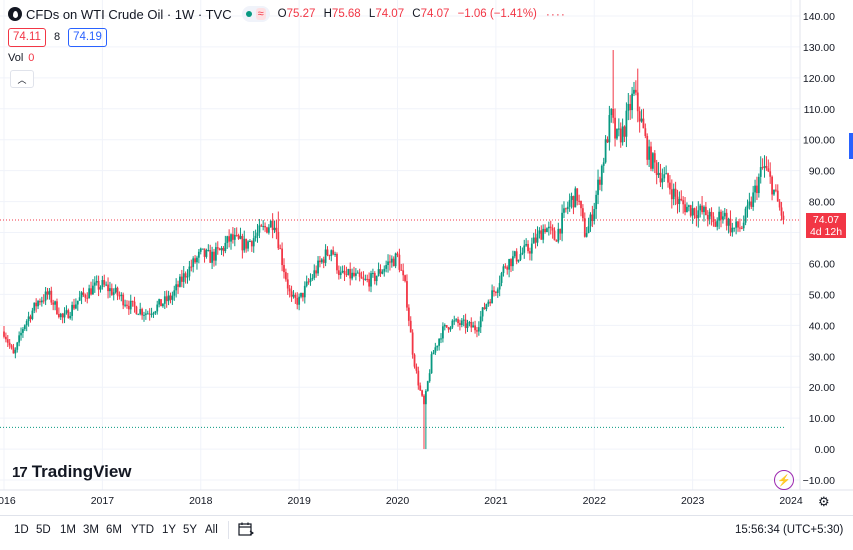 The height and width of the screenshot is (550, 853). Describe the element at coordinates (819, 17) in the screenshot. I see `y-tick-label: 140.00` at that location.